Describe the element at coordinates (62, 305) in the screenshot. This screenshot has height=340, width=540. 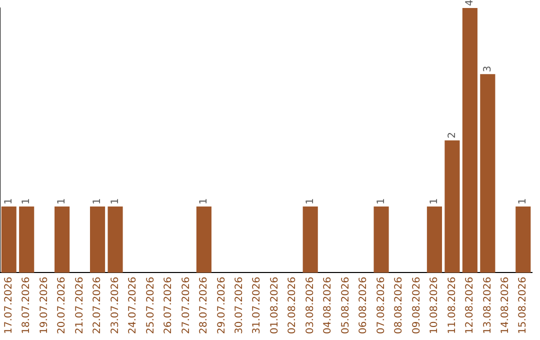
I see `x-tick-label: 20.07.2026` at that location.